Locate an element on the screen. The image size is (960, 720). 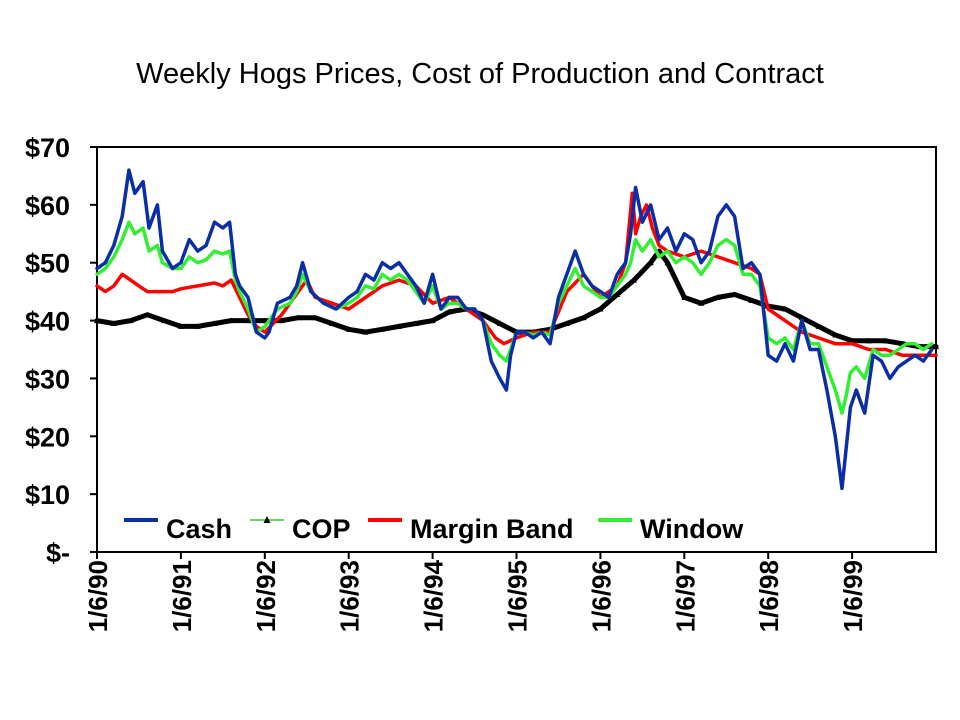
x-tick-label: 1/6/98 is located at coordinates (769, 596).